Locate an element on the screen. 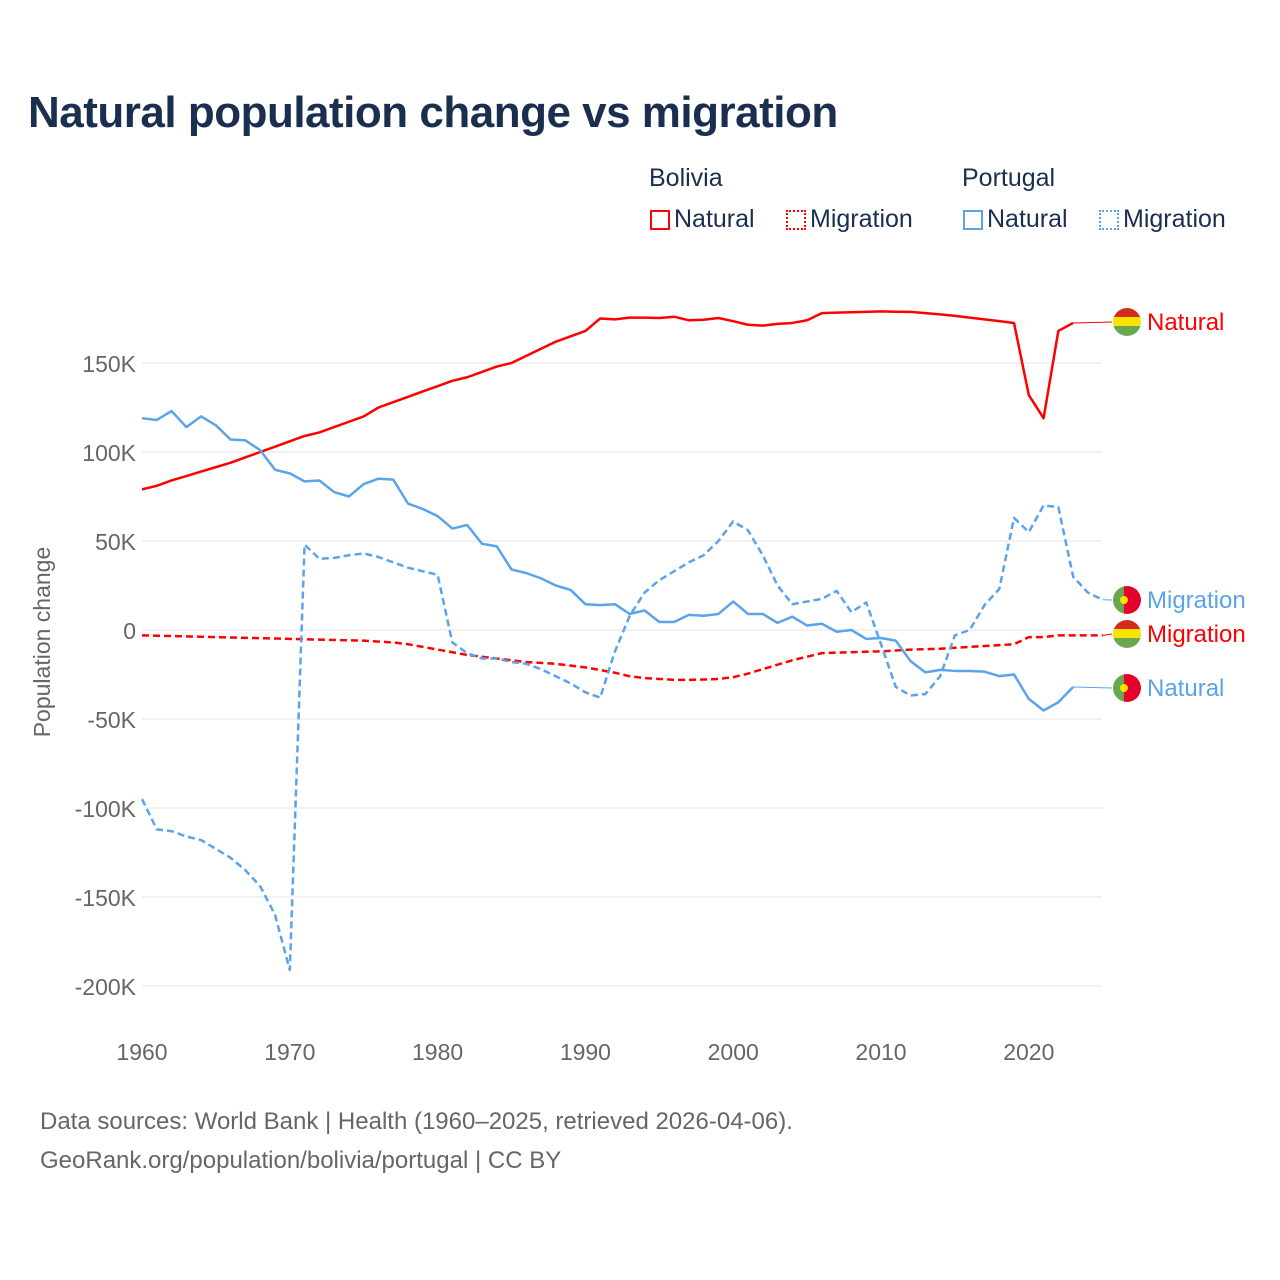 The width and height of the screenshot is (1280, 1280). x-tick-label: 1970 is located at coordinates (289, 1052).